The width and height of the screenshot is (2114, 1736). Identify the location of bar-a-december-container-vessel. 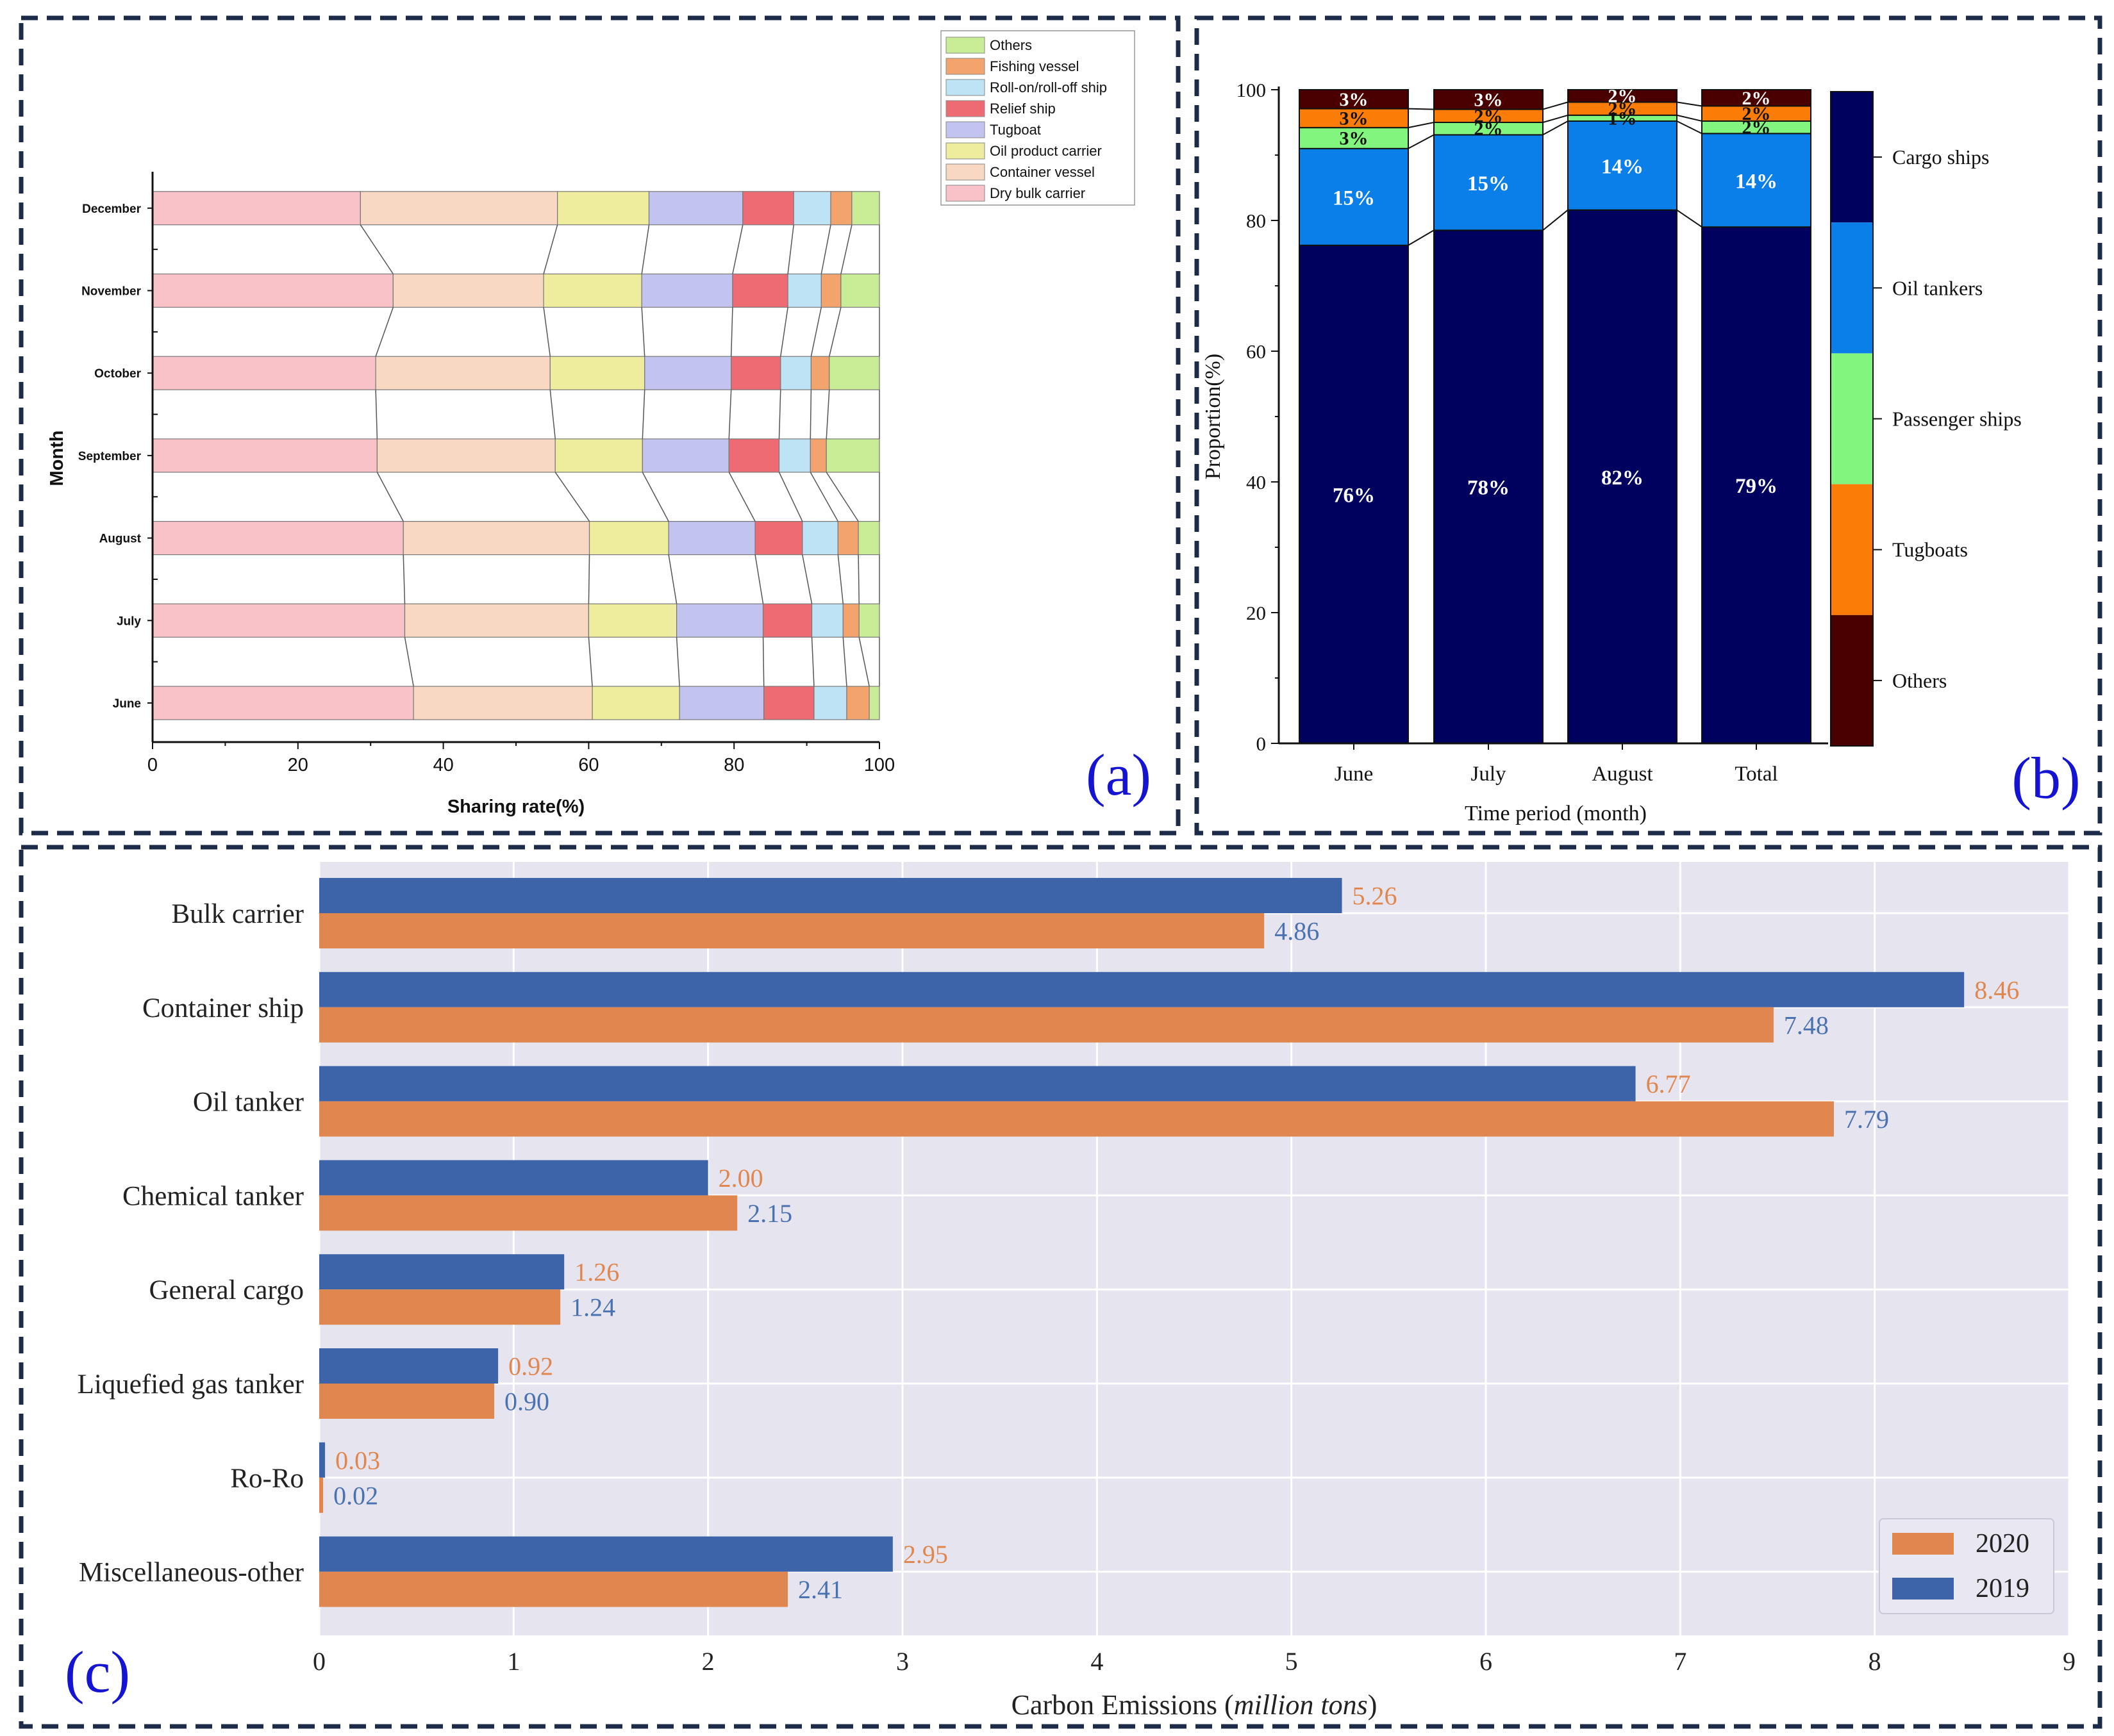
(459, 208).